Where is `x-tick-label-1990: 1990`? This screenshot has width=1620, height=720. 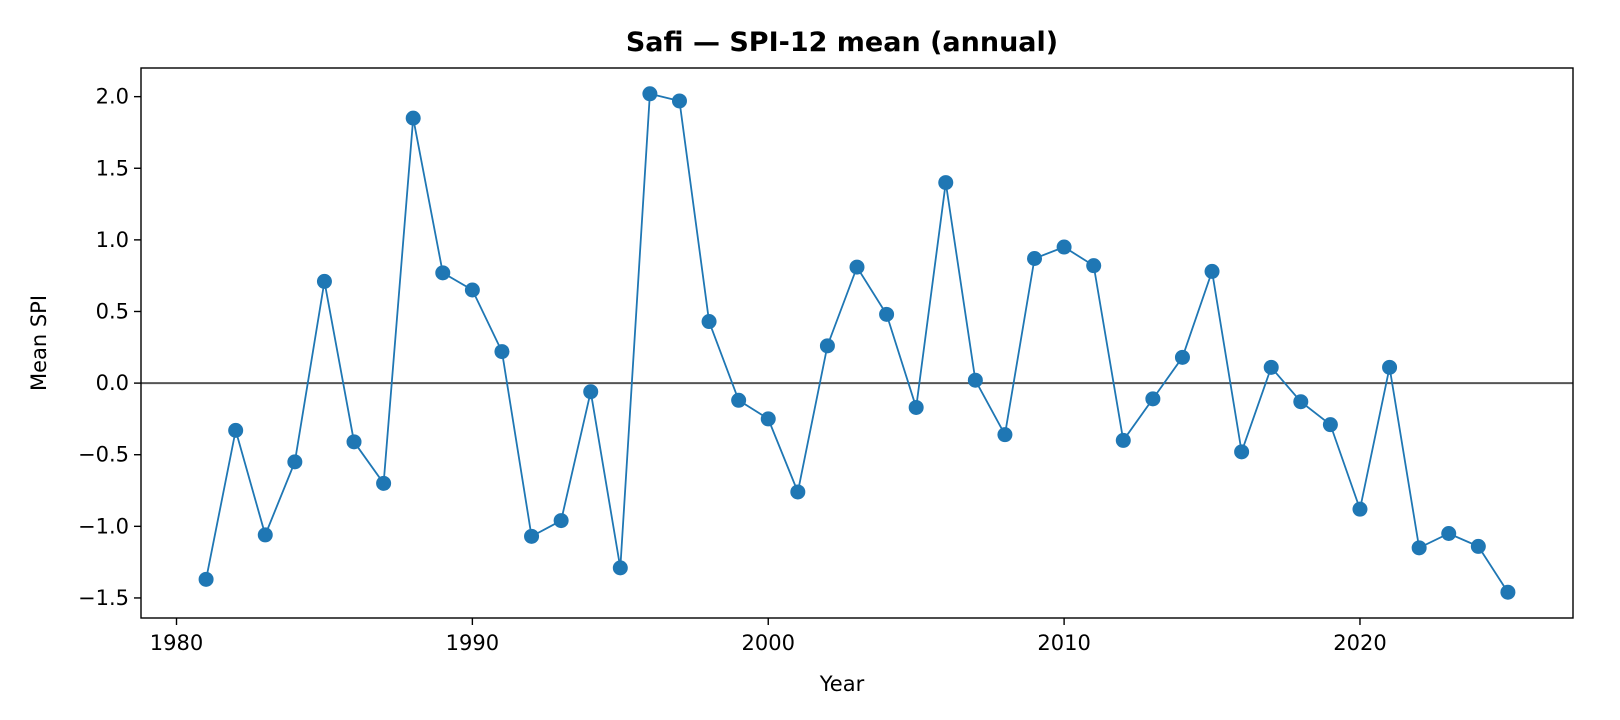 x-tick-label-1990: 1990 is located at coordinates (472, 643).